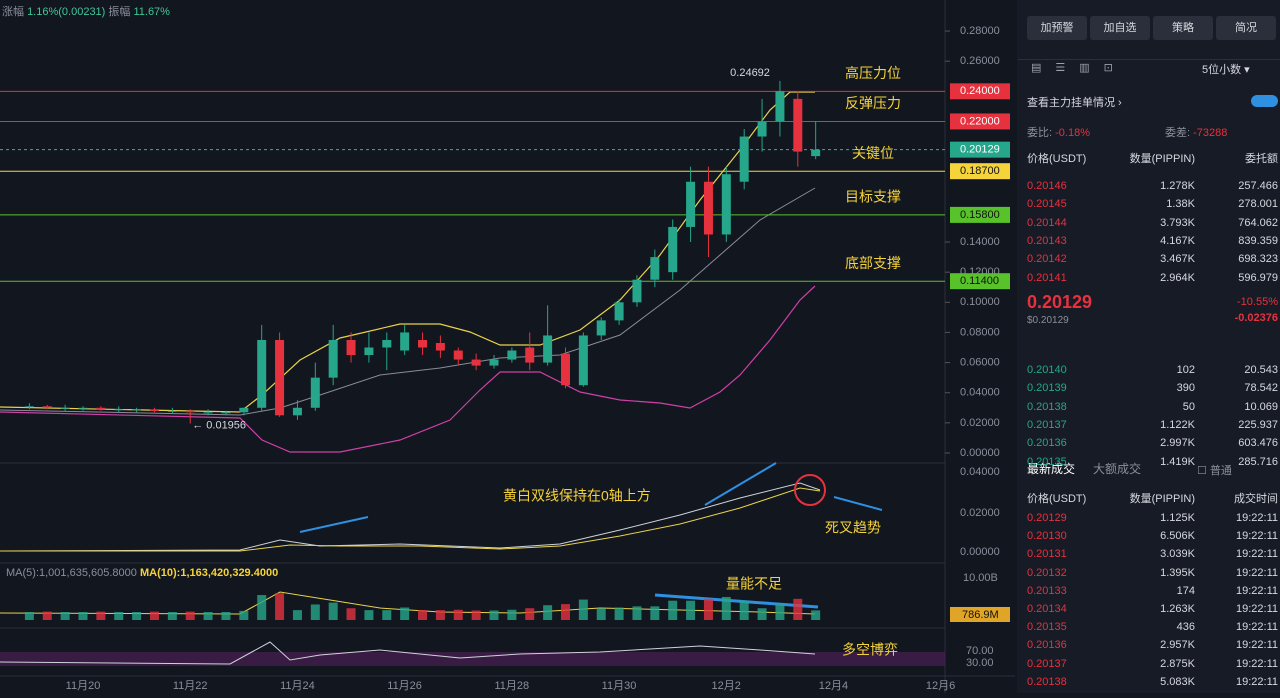 The height and width of the screenshot is (698, 1280). What do you see at coordinates (980, 362) in the screenshot?
I see `price-tick: 0.06000` at bounding box center [980, 362].